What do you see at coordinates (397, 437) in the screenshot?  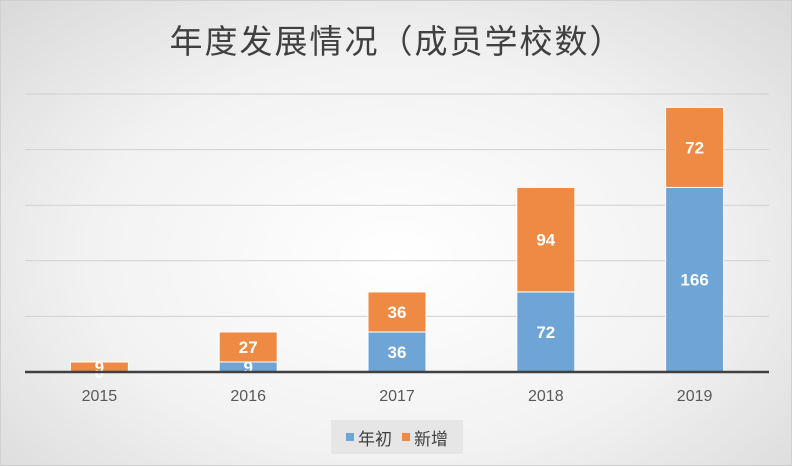 I see `legend: 年初 新增` at bounding box center [397, 437].